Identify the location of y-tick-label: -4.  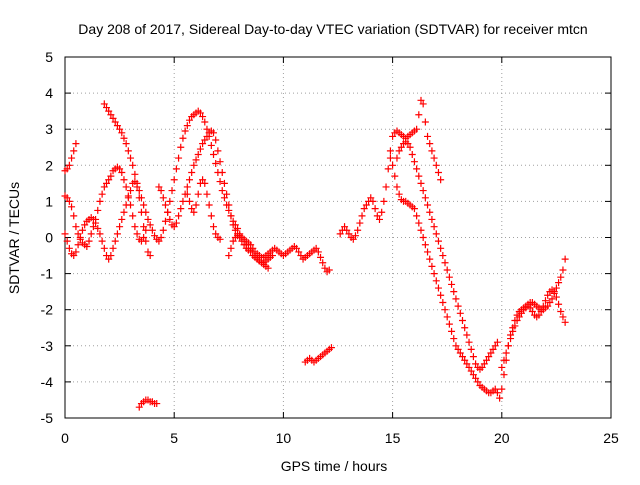
(47, 382).